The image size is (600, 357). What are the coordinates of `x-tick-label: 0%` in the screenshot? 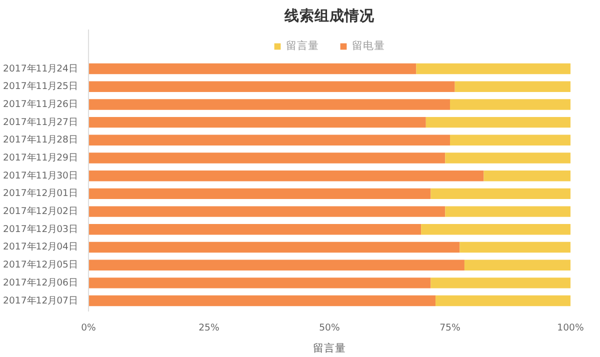 It's located at (88, 328).